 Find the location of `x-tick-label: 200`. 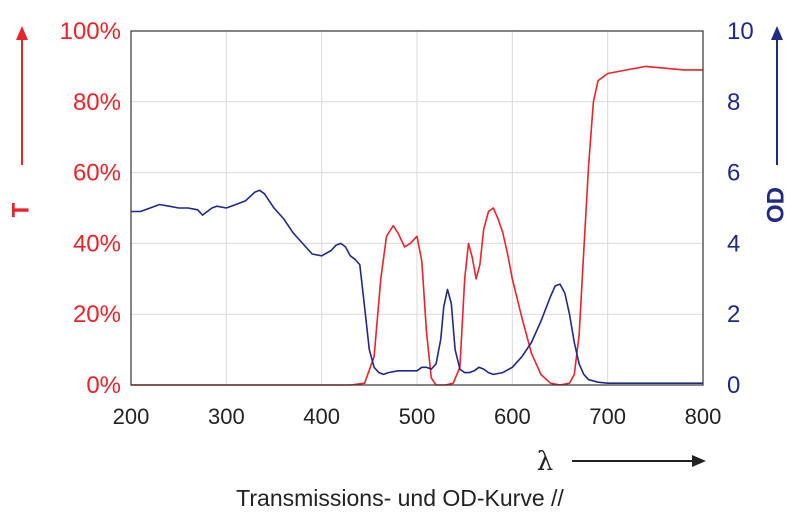

x-tick-label: 200 is located at coordinates (131, 416).